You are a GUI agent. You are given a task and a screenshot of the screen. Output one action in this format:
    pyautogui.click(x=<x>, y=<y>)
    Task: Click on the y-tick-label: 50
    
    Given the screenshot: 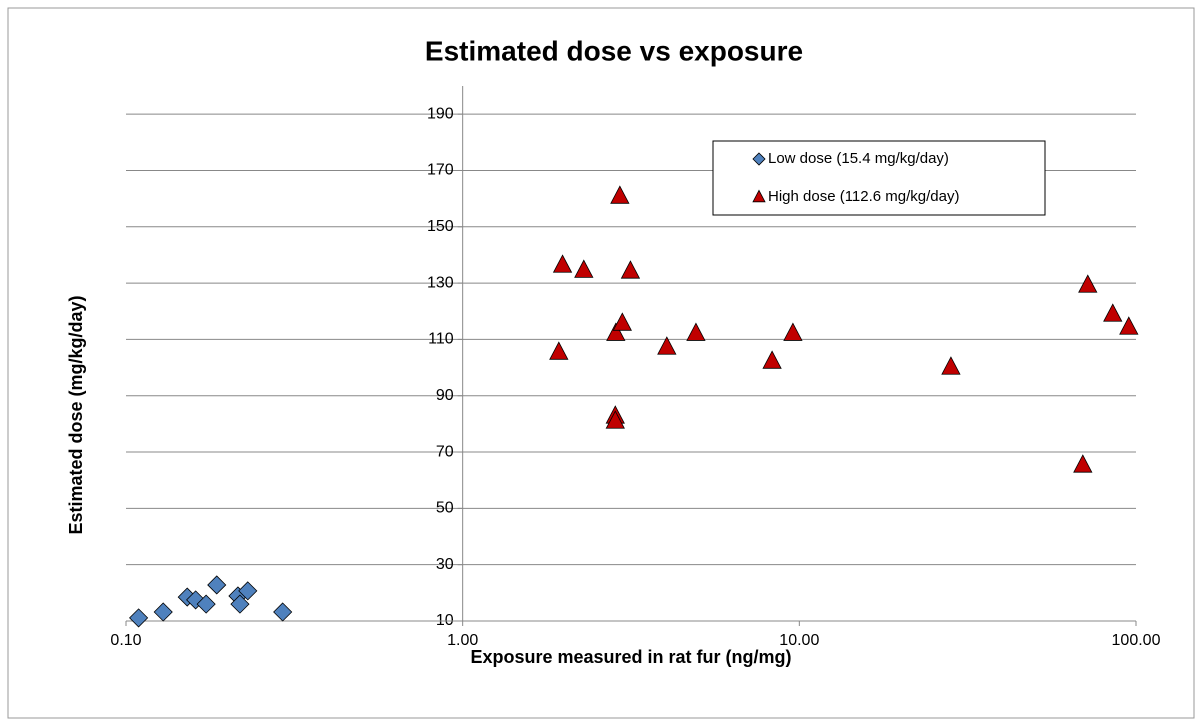 What is the action you would take?
    pyautogui.click(x=445, y=508)
    